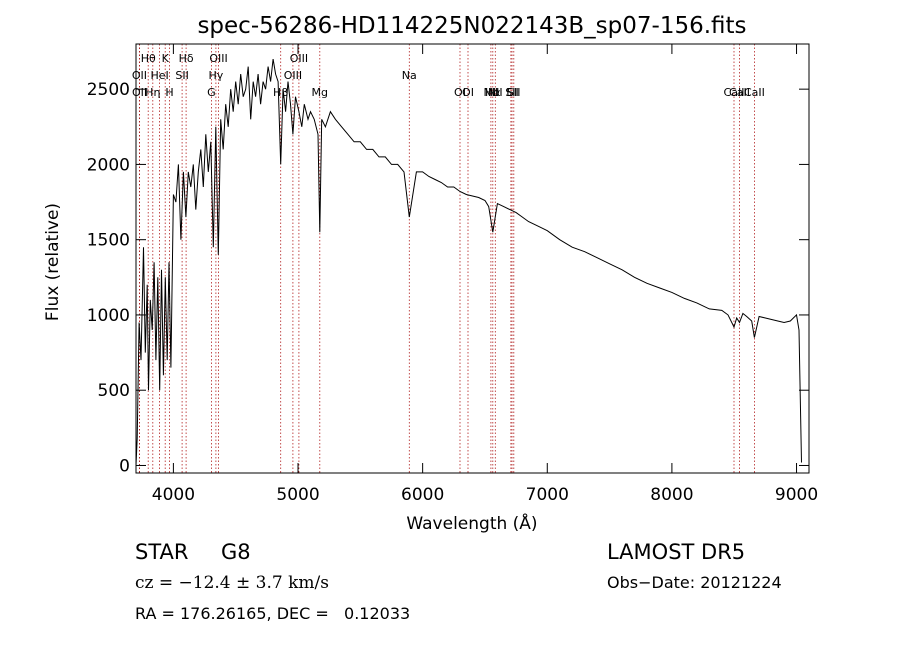 This screenshot has height=649, width=900. What do you see at coordinates (273, 613) in the screenshot?
I see `ra-dec: RA = 176.26165, DEC = 0.12033` at bounding box center [273, 613].